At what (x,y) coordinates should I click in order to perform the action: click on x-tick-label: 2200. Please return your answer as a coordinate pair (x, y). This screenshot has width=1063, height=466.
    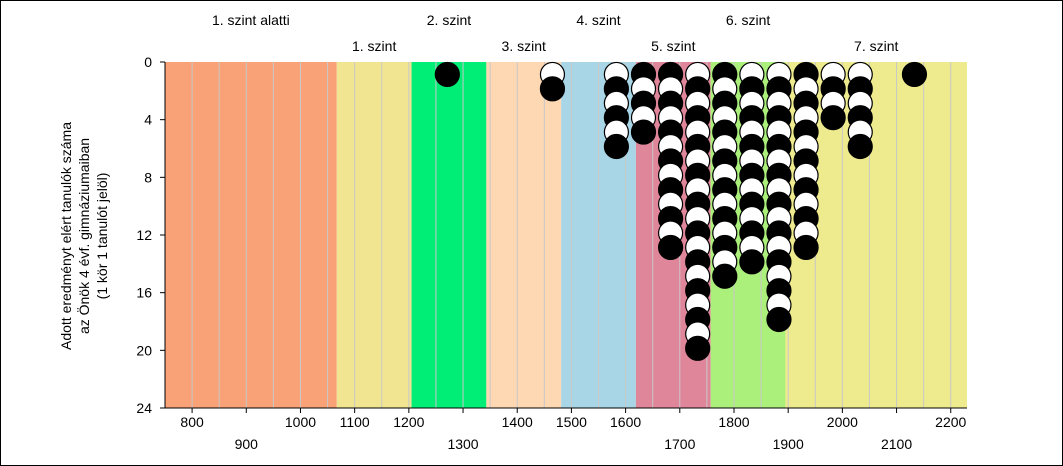
    Looking at the image, I should click on (950, 422).